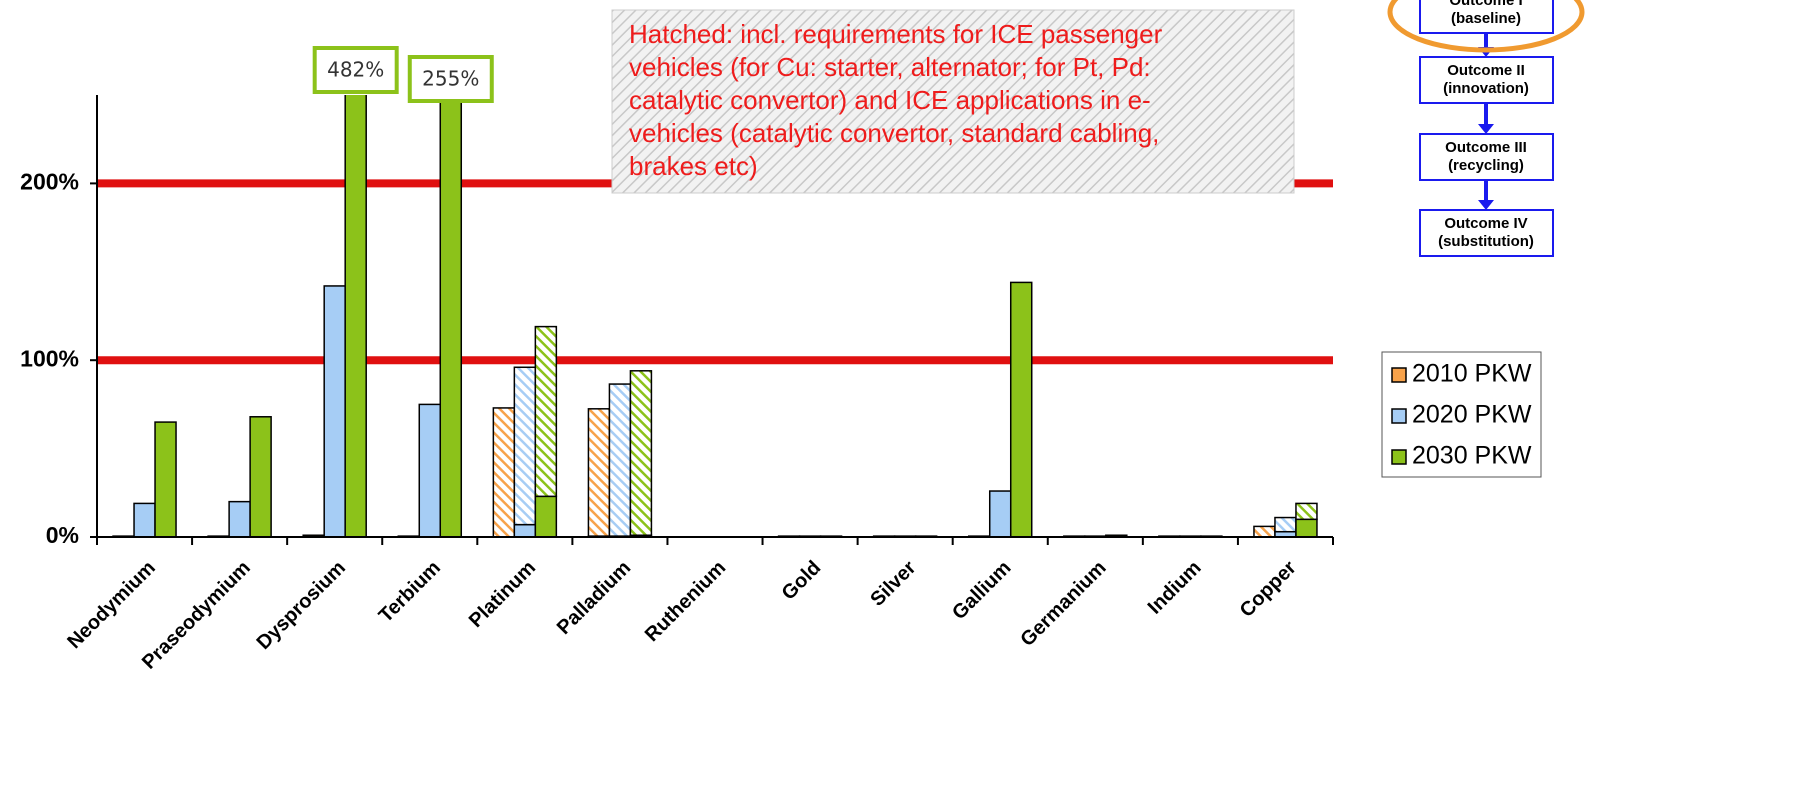  I want to click on x-tick-label: Dysprosium, so click(301, 605).